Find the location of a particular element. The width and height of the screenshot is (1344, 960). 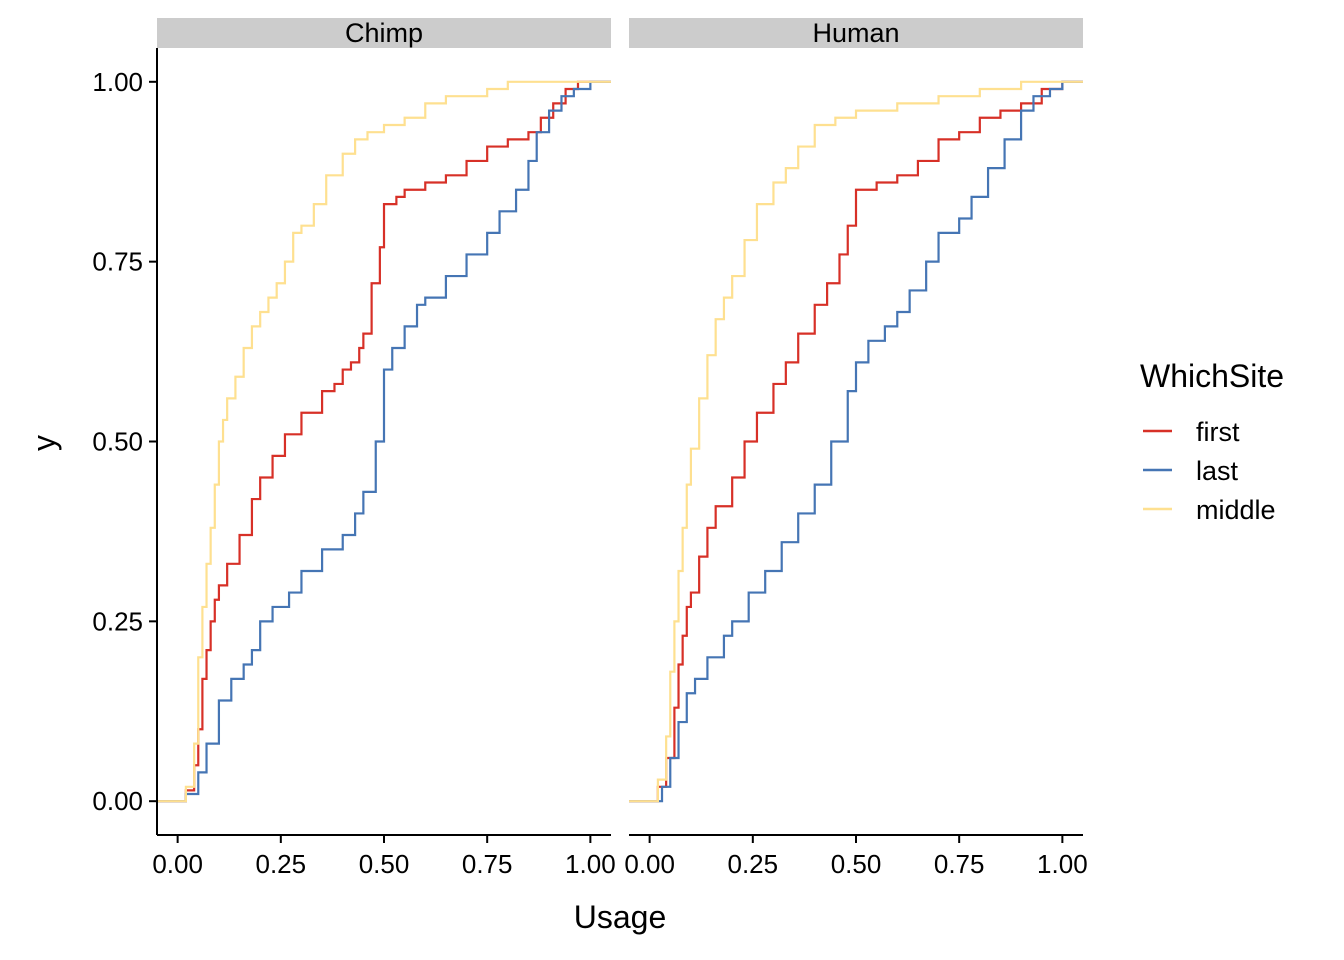

y-tick-label: 1.00 is located at coordinates (117, 82).